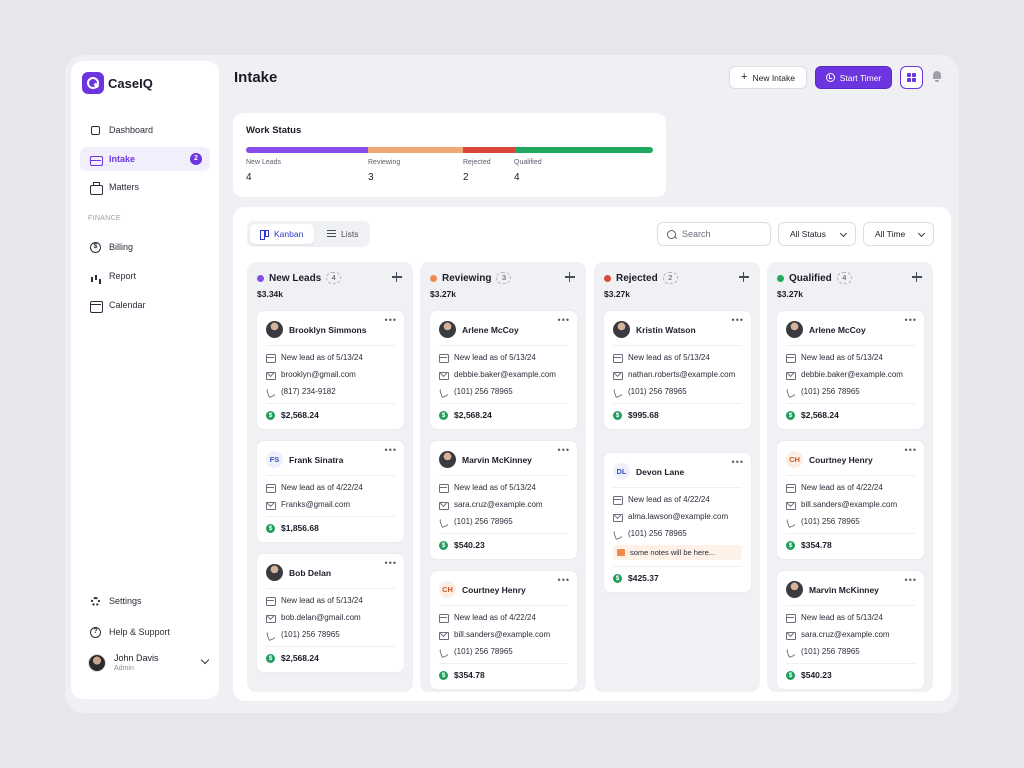  Describe the element at coordinates (145, 305) in the screenshot. I see `sidebar-item-calendar: Calendar` at that location.